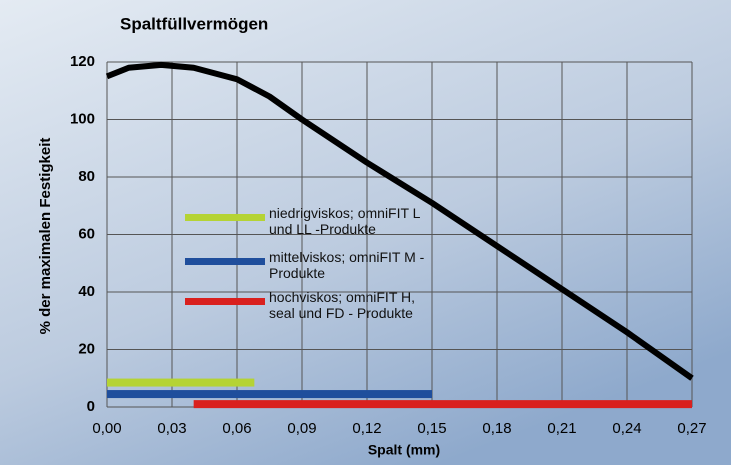 This screenshot has width=731, height=465. Describe the element at coordinates (91, 406) in the screenshot. I see `y-tick-label: 0` at that location.